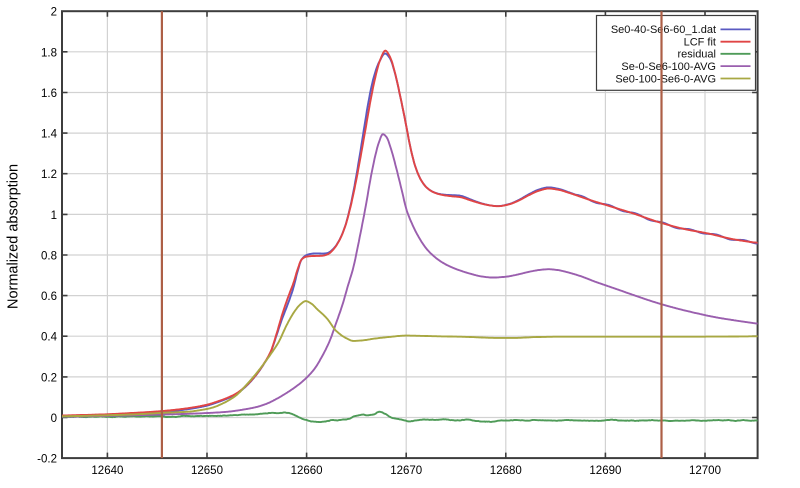  What do you see at coordinates (47, 460) in the screenshot?
I see `svg-text: -0.2` at bounding box center [47, 460].